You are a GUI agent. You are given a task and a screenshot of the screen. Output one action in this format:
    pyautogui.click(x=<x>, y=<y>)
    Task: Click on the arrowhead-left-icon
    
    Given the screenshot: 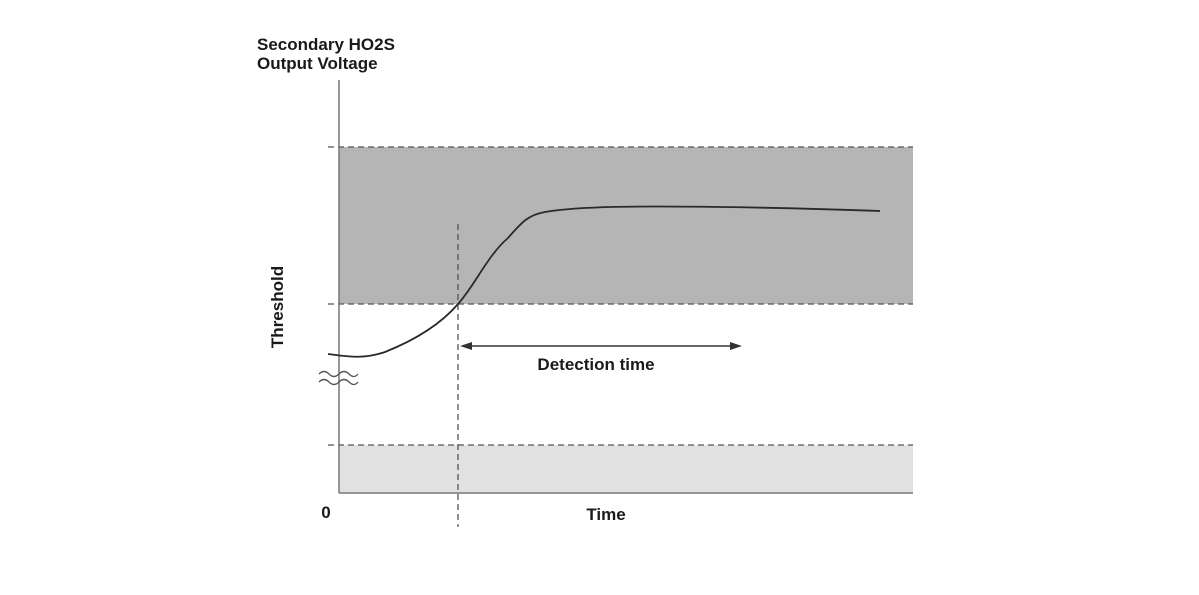 What is the action you would take?
    pyautogui.click(x=466, y=346)
    